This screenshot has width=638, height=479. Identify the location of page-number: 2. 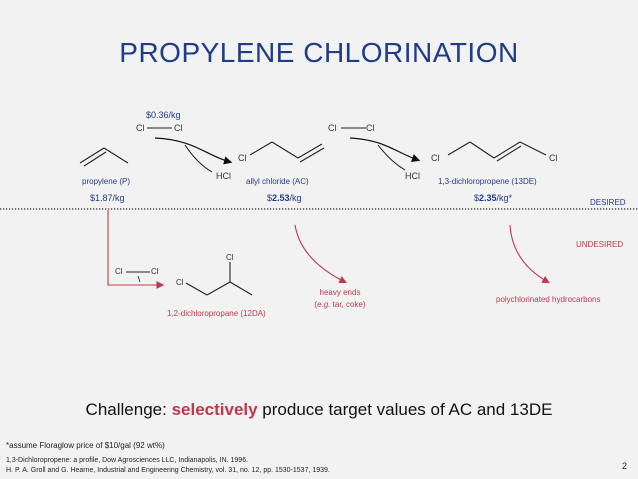
(625, 466).